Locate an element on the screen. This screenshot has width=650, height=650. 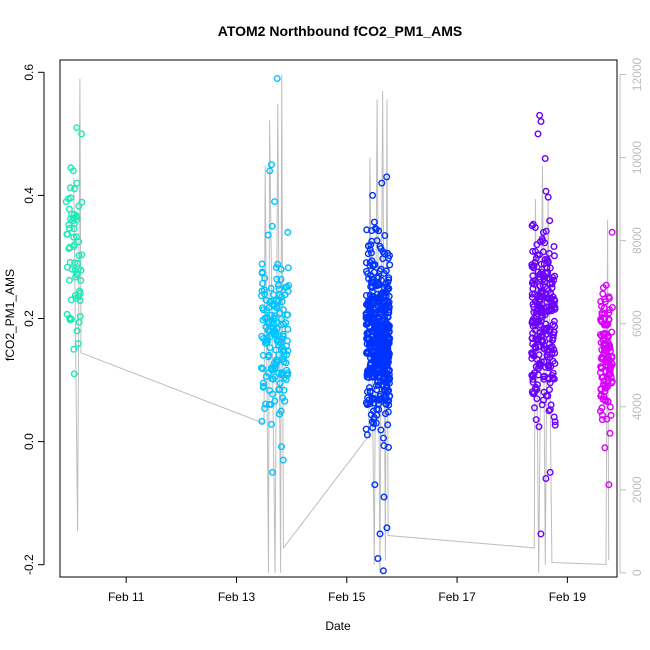
y-tick-label: 0.2 is located at coordinates (29, 318).